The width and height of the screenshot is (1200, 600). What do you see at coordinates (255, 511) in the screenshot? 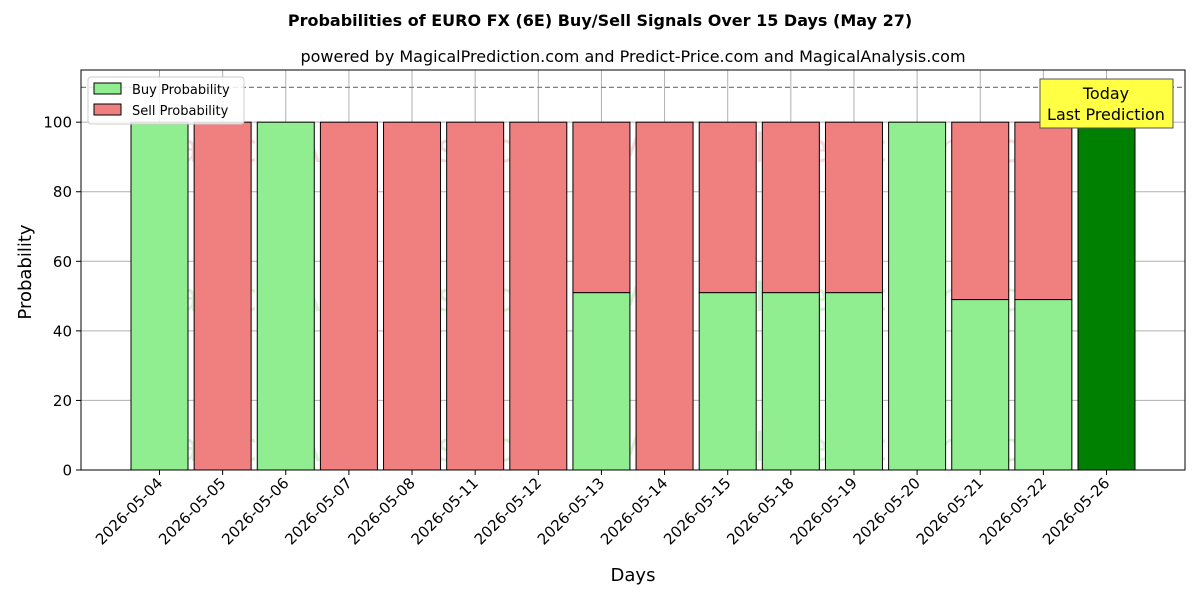
I see `x-tick-label: 2026-05-06` at bounding box center [255, 511].